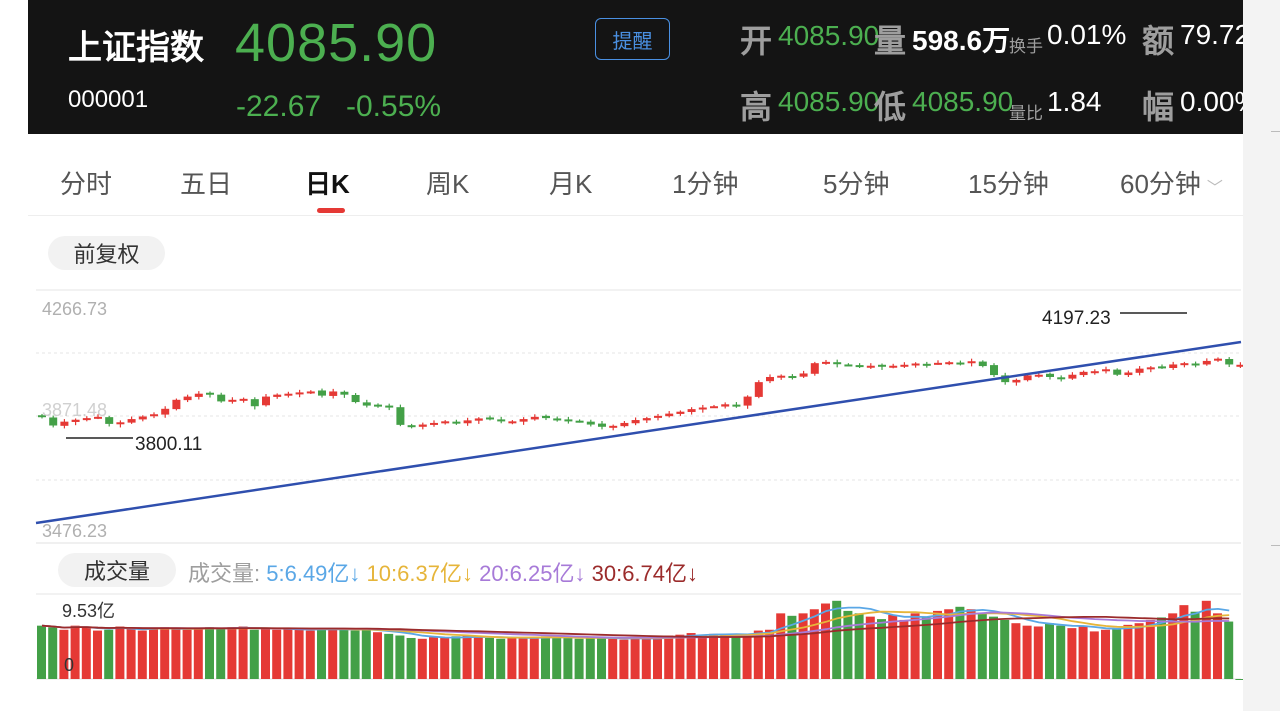 This screenshot has height=711, width=1280. I want to click on tab-5-minute: 5分钟, so click(856, 184).